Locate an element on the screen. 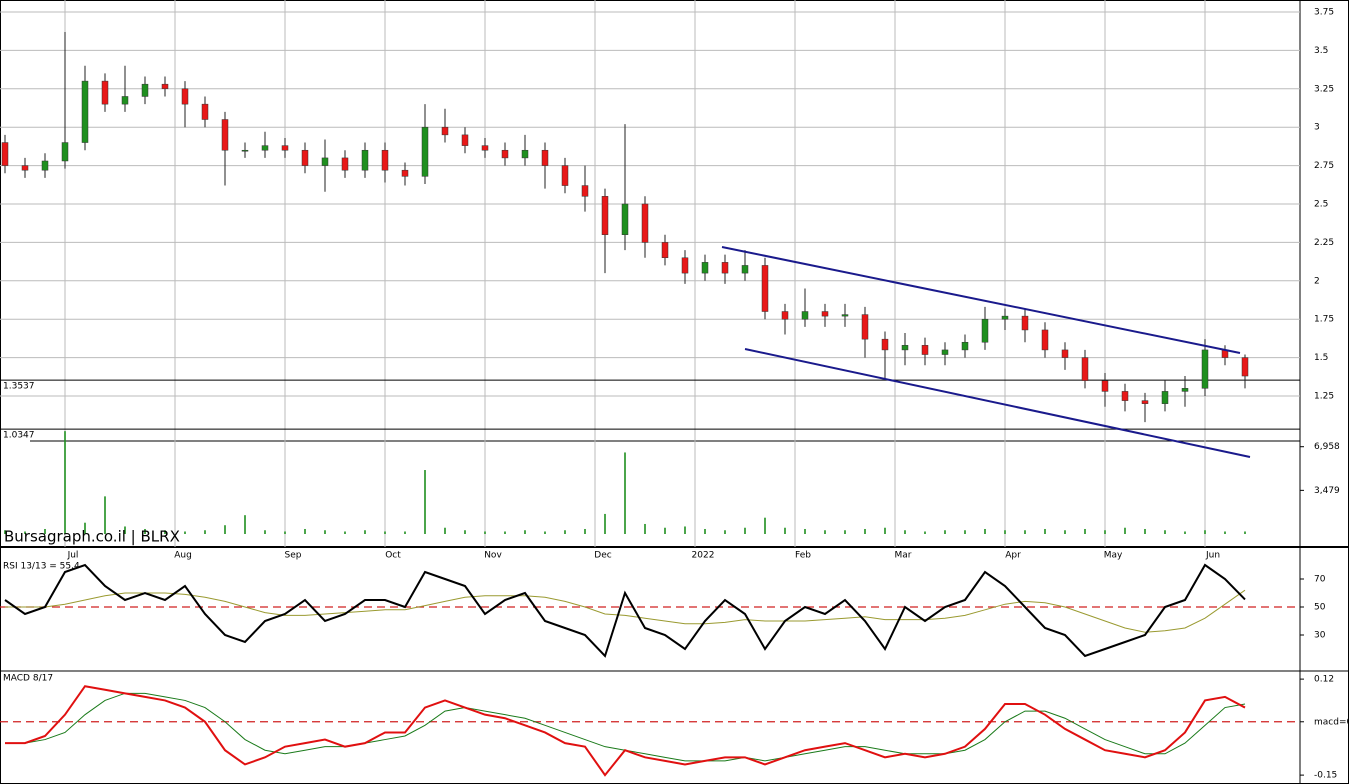 Image resolution: width=1349 pixels, height=784 pixels. y-tick-label: macd=0 is located at coordinates (1331, 722).